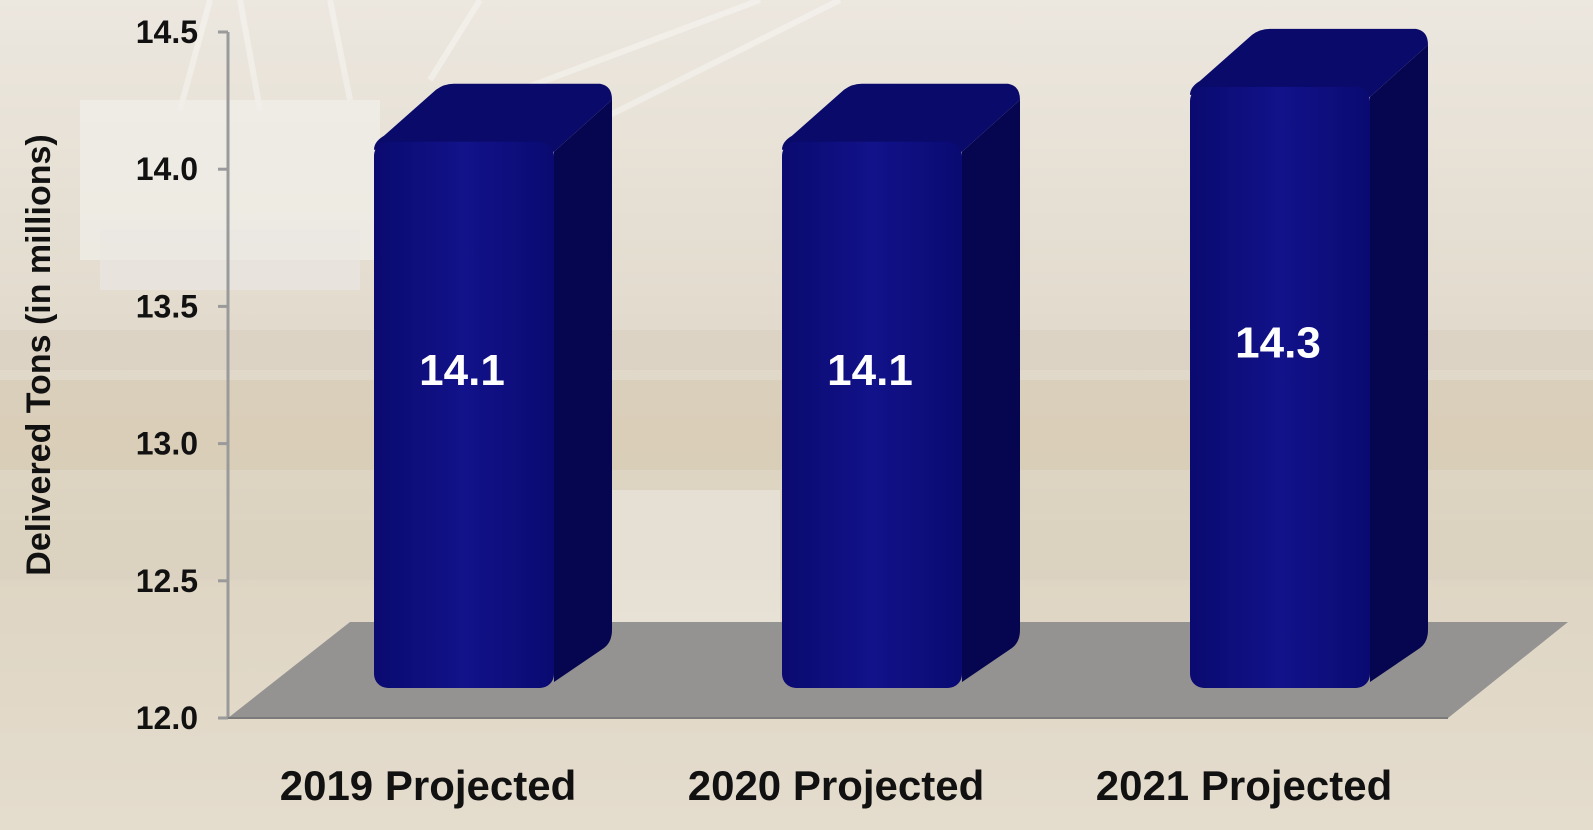 This screenshot has width=1593, height=830. I want to click on bar-2019-projected, so click(493, 385).